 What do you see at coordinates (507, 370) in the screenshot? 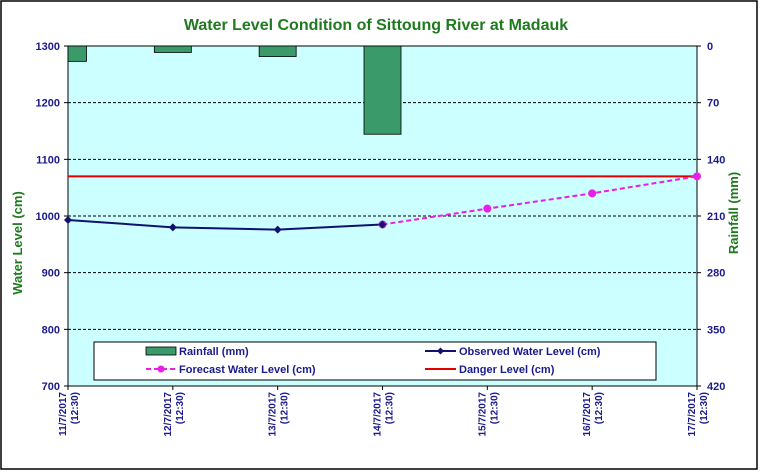
I see `legend-danger-label: Danger Level (cm)` at bounding box center [507, 370].